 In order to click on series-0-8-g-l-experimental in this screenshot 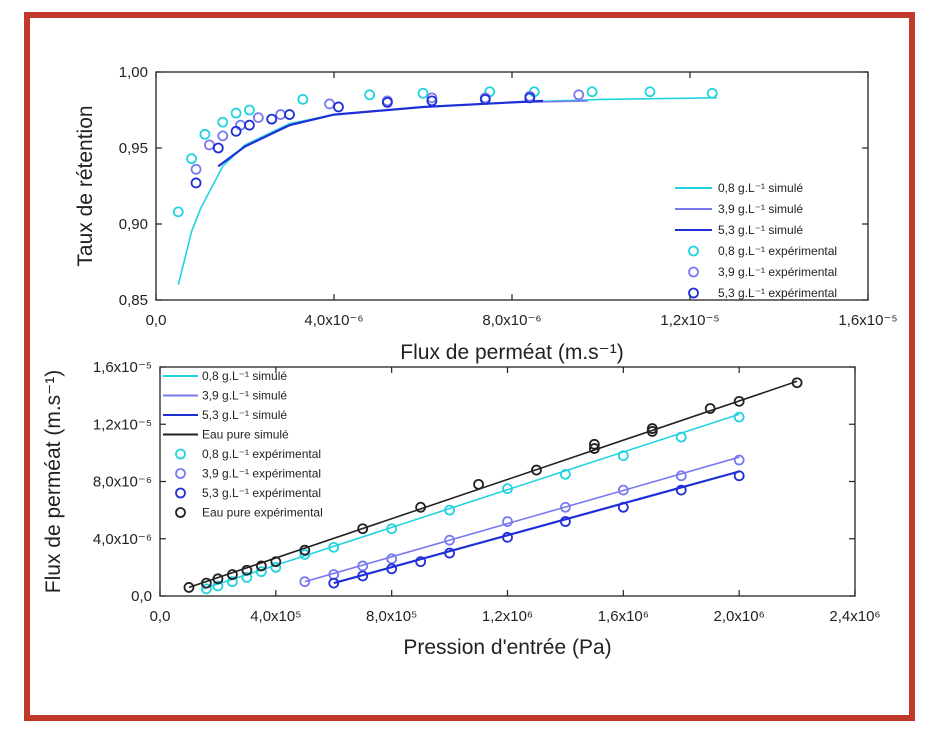, I will do `click(472, 503)`.